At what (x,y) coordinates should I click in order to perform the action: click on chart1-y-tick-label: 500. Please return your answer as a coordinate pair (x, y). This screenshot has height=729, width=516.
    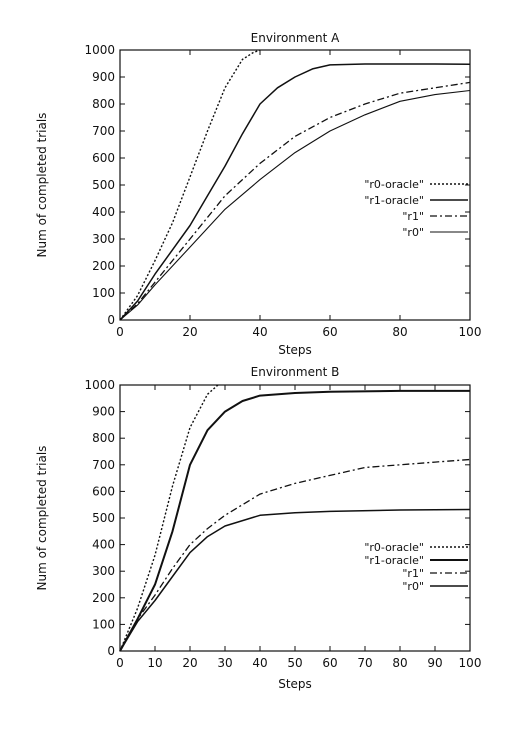
    Looking at the image, I should click on (103, 185).